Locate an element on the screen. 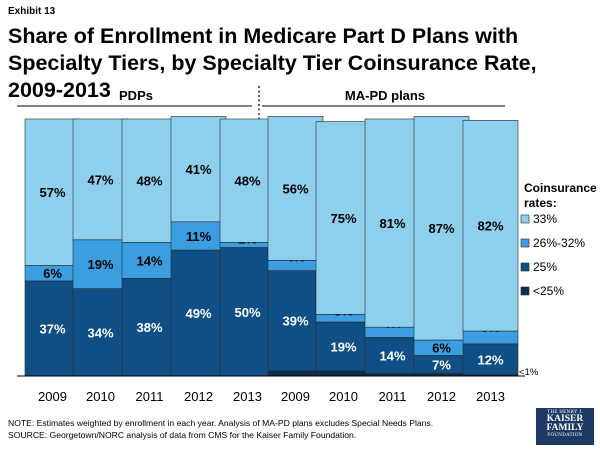 The image size is (600, 450). legend-label-p25: 25% is located at coordinates (545, 267).